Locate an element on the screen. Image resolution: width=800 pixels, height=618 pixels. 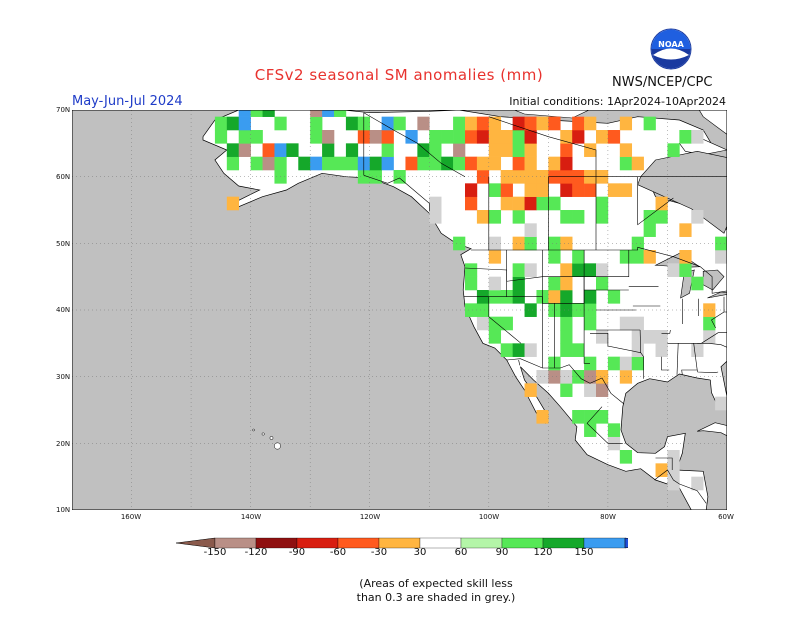
colorbar-label: -30 is located at coordinates (379, 552).